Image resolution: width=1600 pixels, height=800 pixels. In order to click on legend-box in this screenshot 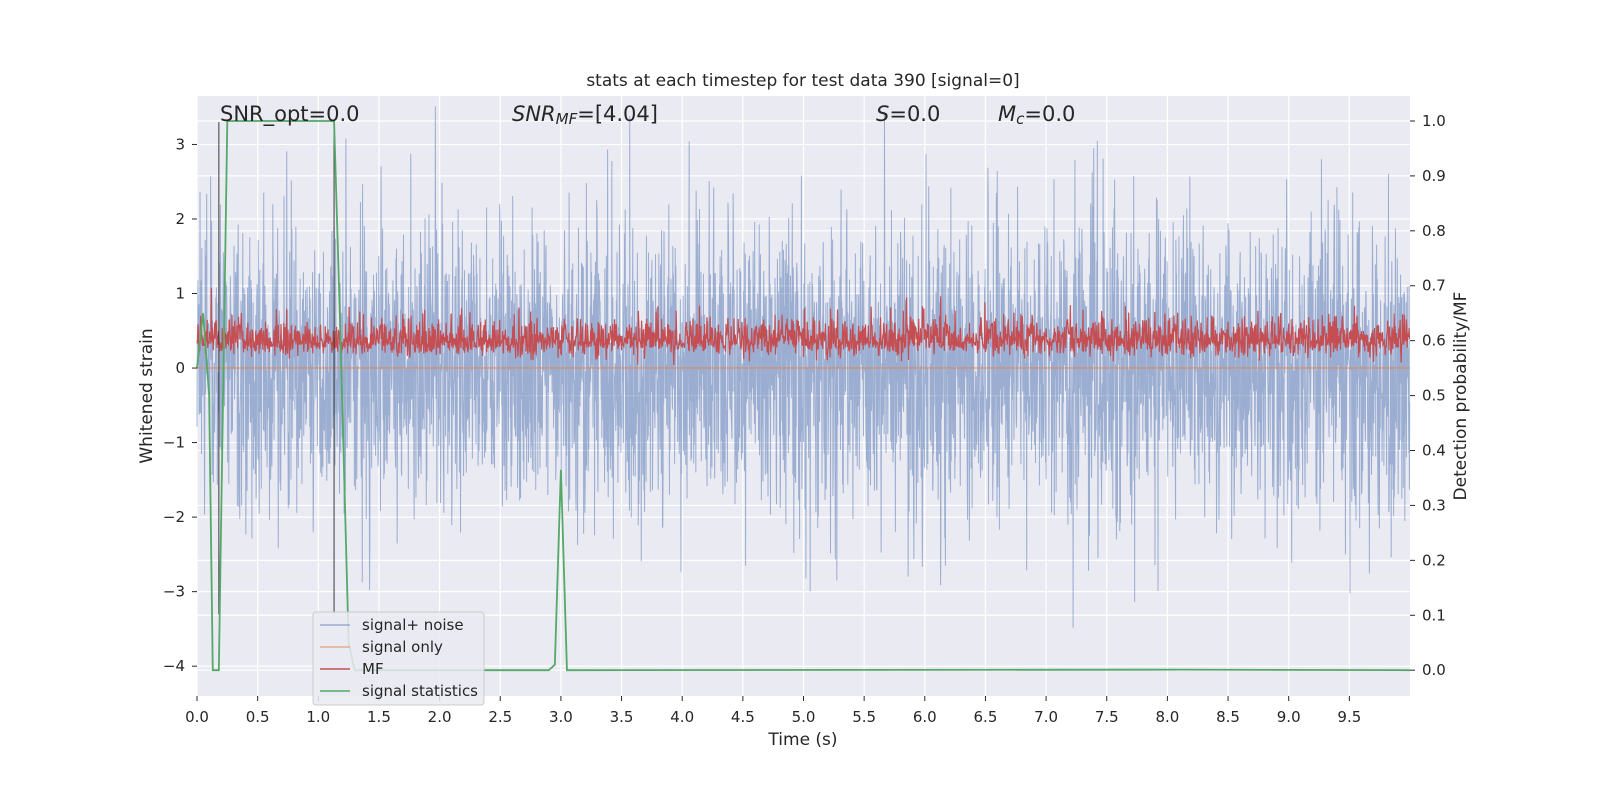, I will do `click(398, 658)`.